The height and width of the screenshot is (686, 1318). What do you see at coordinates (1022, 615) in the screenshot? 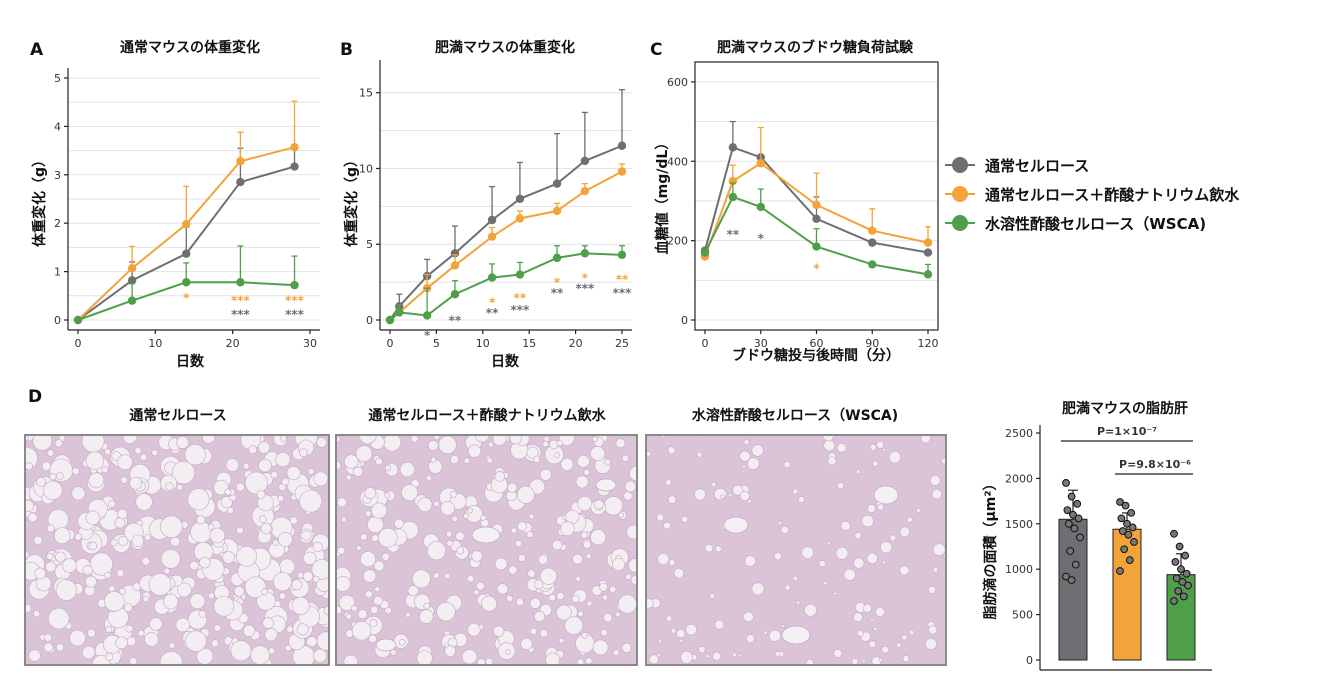
I see `y-tick-label: 500` at bounding box center [1022, 615].